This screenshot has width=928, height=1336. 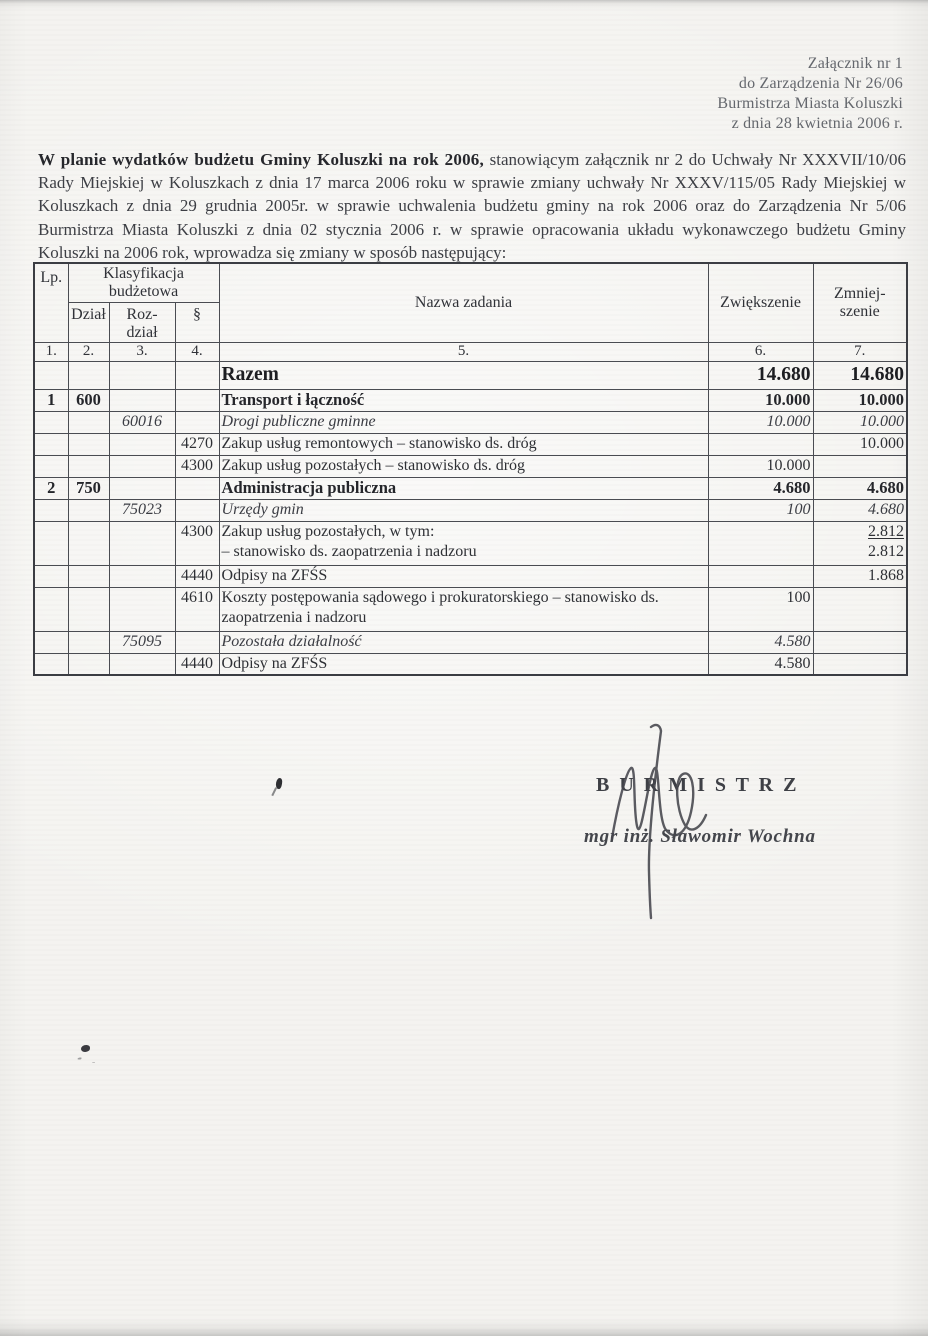 What do you see at coordinates (85, 1048) in the screenshot?
I see `ink-dot` at bounding box center [85, 1048].